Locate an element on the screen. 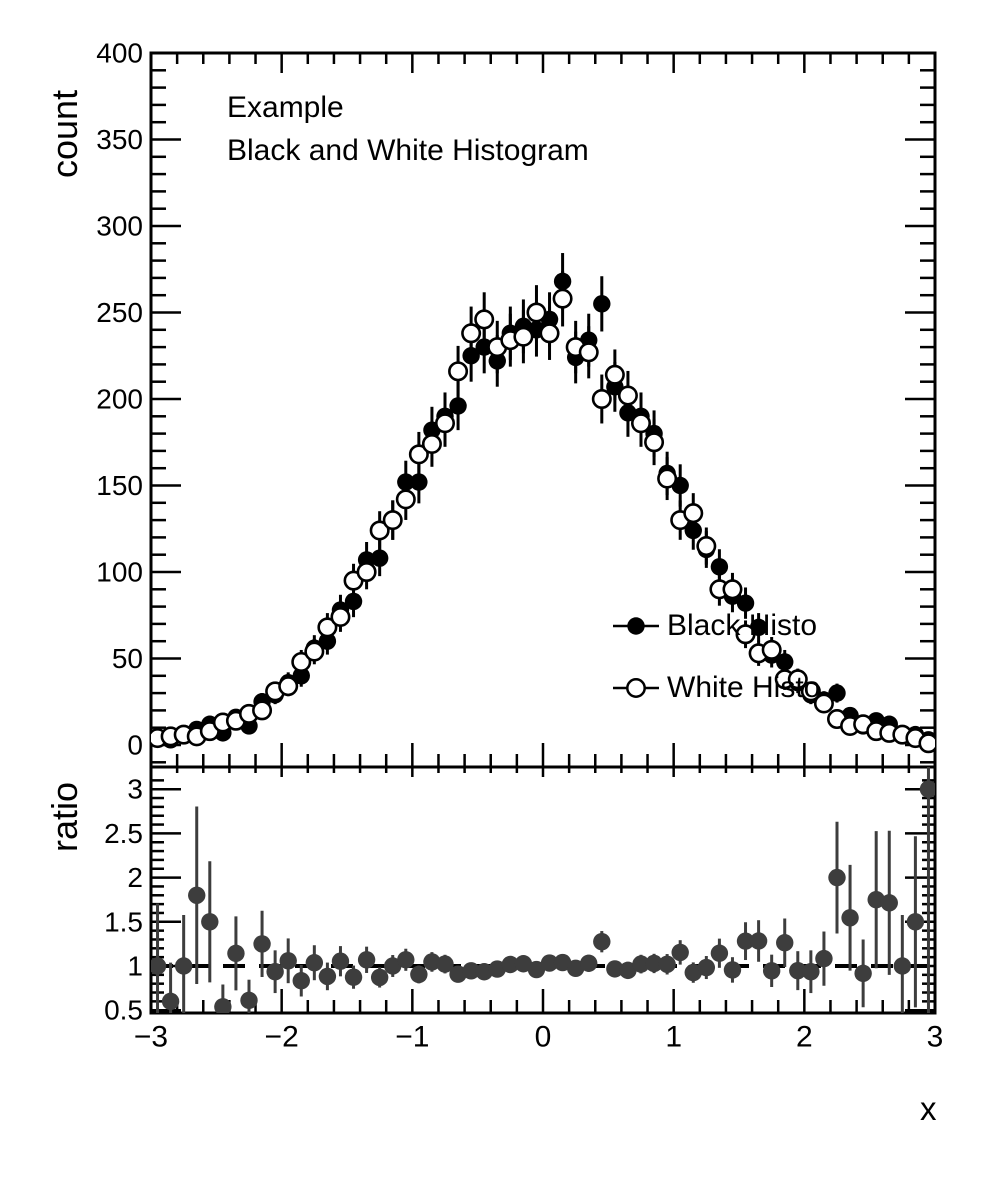  main-y-tick-label-200: 200 is located at coordinates (119, 399).